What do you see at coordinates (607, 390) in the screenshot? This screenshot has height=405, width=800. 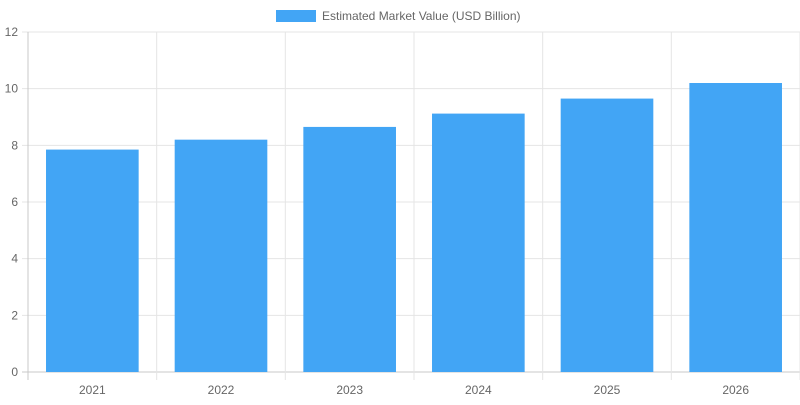 I see `x-tick-label: 2025` at bounding box center [607, 390].